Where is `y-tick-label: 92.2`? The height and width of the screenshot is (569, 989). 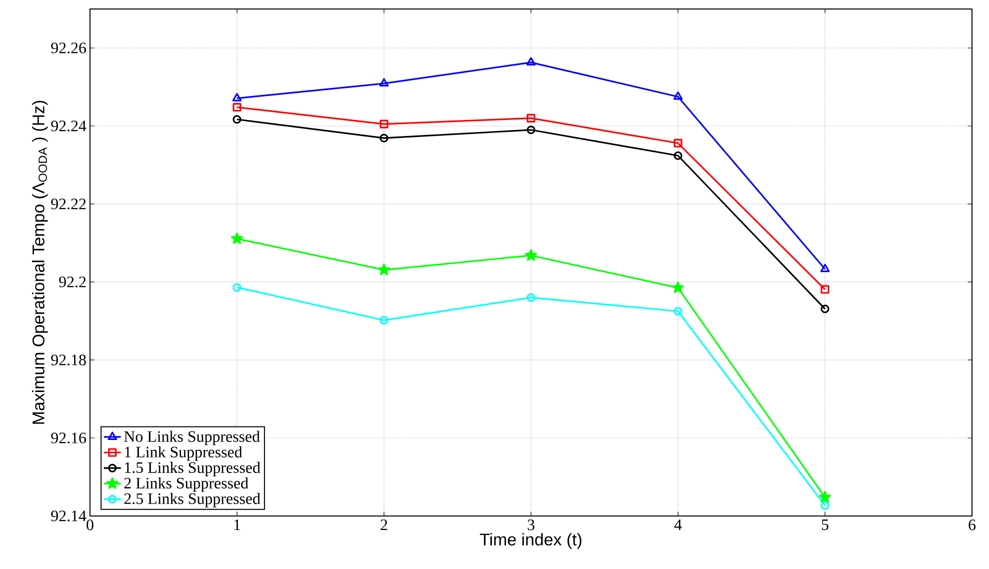 y-tick-label: 92.2 is located at coordinates (72, 282).